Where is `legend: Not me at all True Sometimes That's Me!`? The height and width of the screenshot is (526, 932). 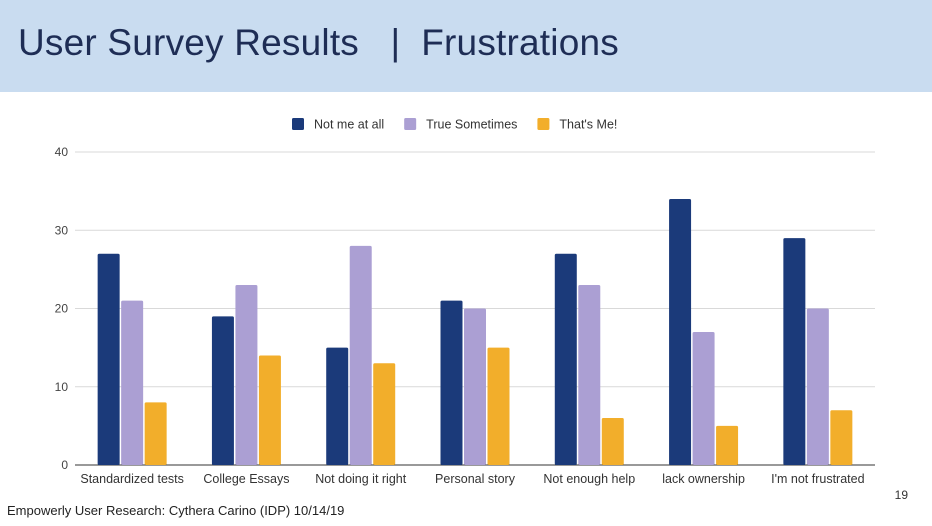
legend: Not me at all True Sometimes That's Me! is located at coordinates (454, 125).